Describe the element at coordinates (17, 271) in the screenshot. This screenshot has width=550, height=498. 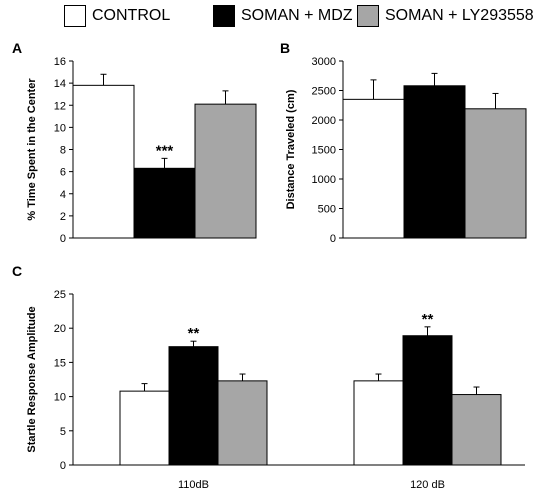
I see `panel-label-c: C` at that location.